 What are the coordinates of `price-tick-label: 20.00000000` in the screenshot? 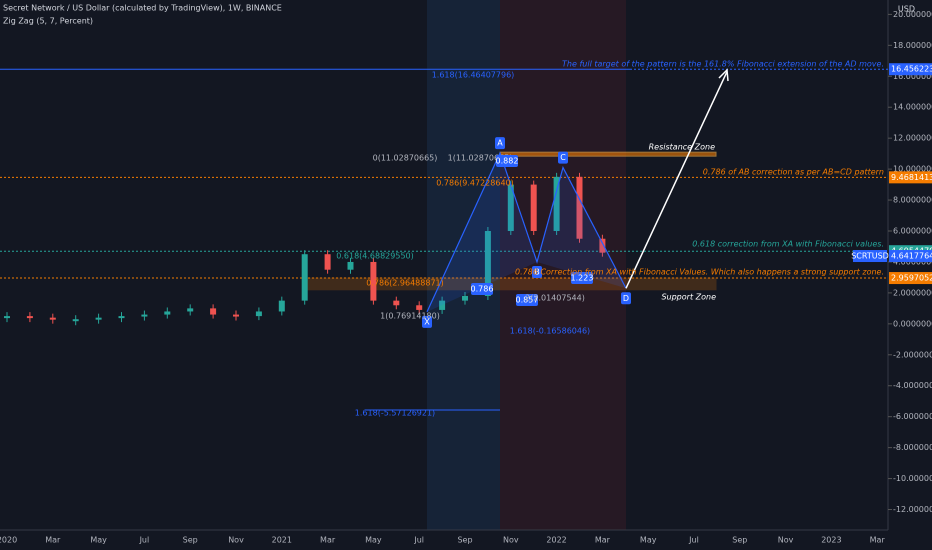 It's located at (912, 14).